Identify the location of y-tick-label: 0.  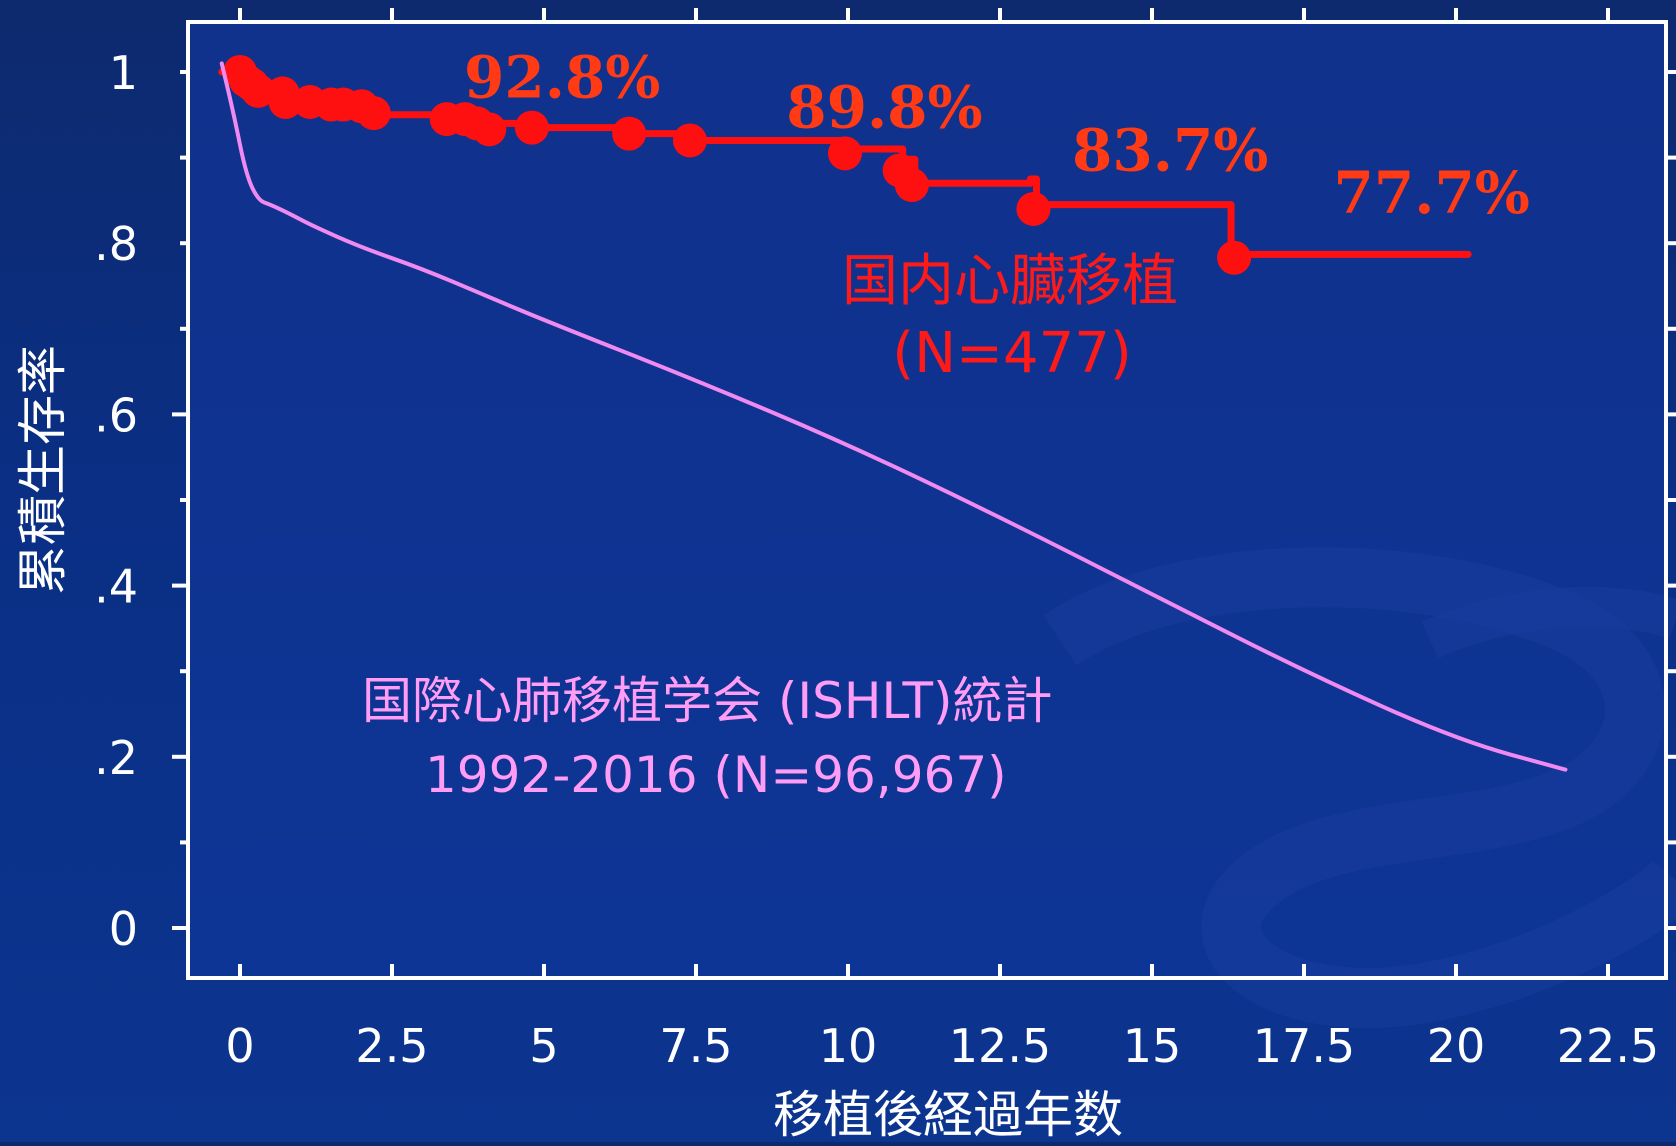
(123, 929).